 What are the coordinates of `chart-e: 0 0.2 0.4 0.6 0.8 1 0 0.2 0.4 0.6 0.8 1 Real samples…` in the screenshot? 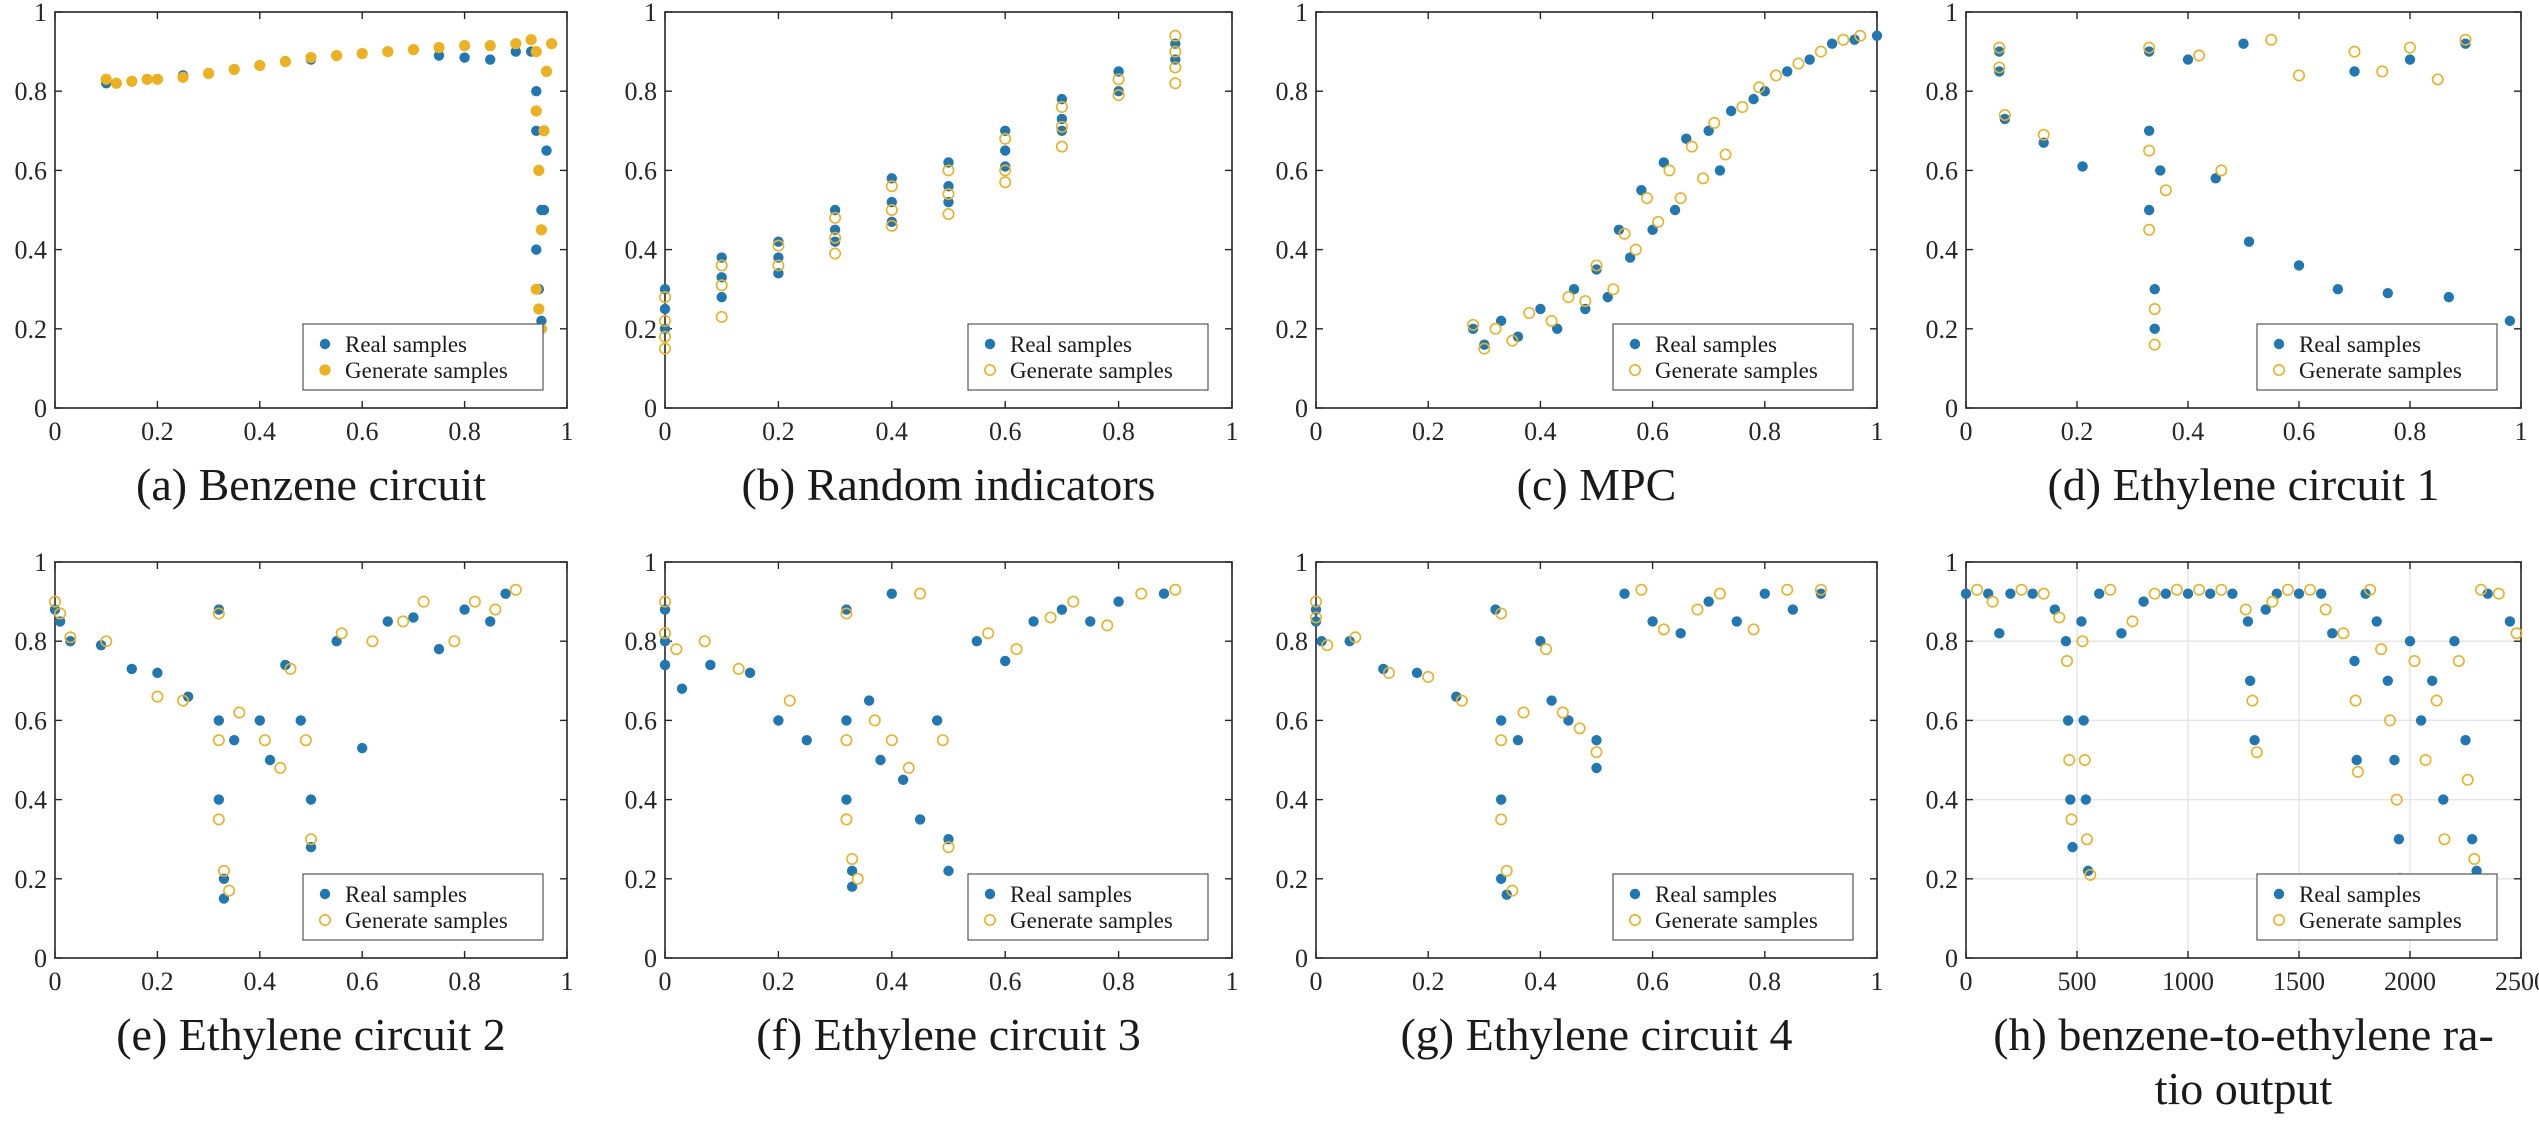 It's located at (294, 804).